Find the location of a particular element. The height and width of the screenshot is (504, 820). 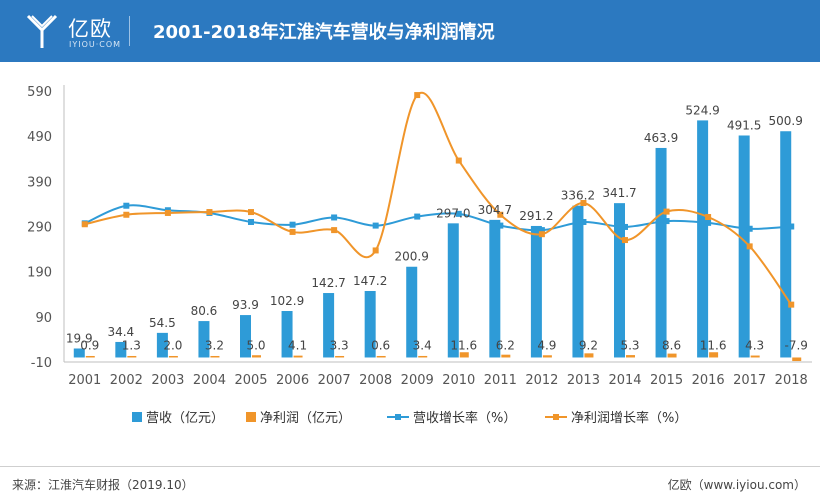

profit-data-label: 1.3 is located at coordinates (131, 345).